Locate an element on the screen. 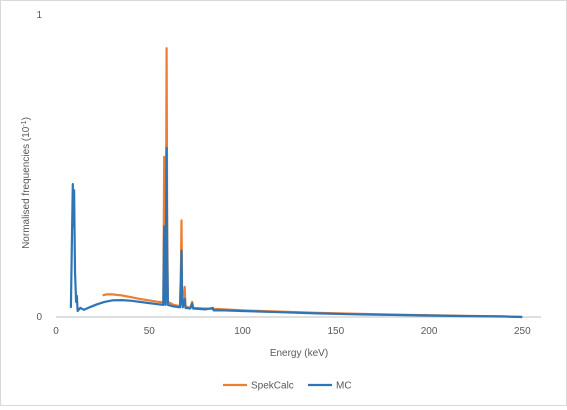 The image size is (567, 410). legend-label-spekcalc: SpekCalc is located at coordinates (272, 386).